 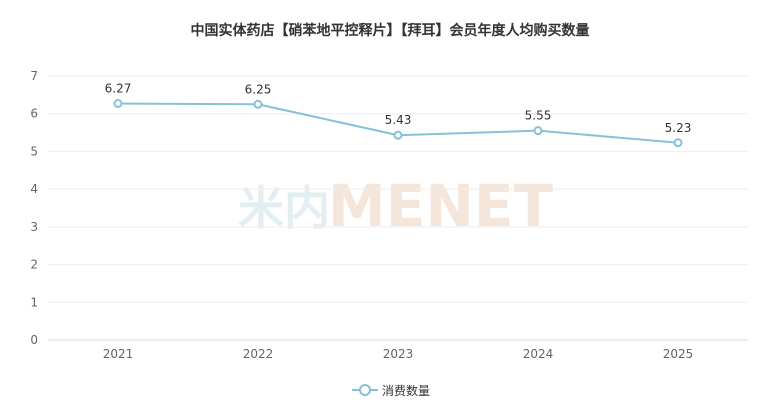 I want to click on x-tick-label: 2022, so click(x=258, y=354).